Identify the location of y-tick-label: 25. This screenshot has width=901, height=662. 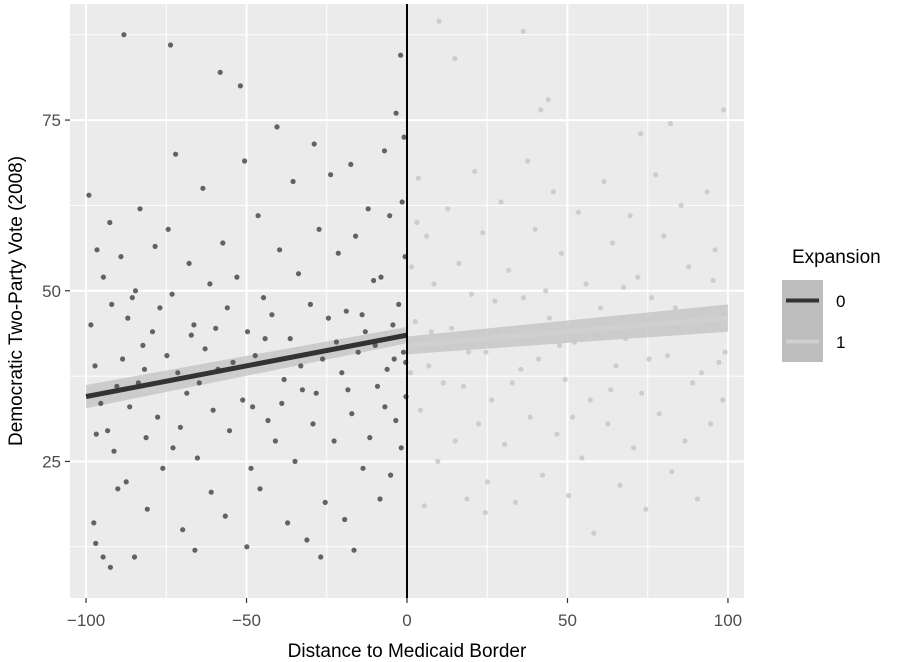
(51, 461).